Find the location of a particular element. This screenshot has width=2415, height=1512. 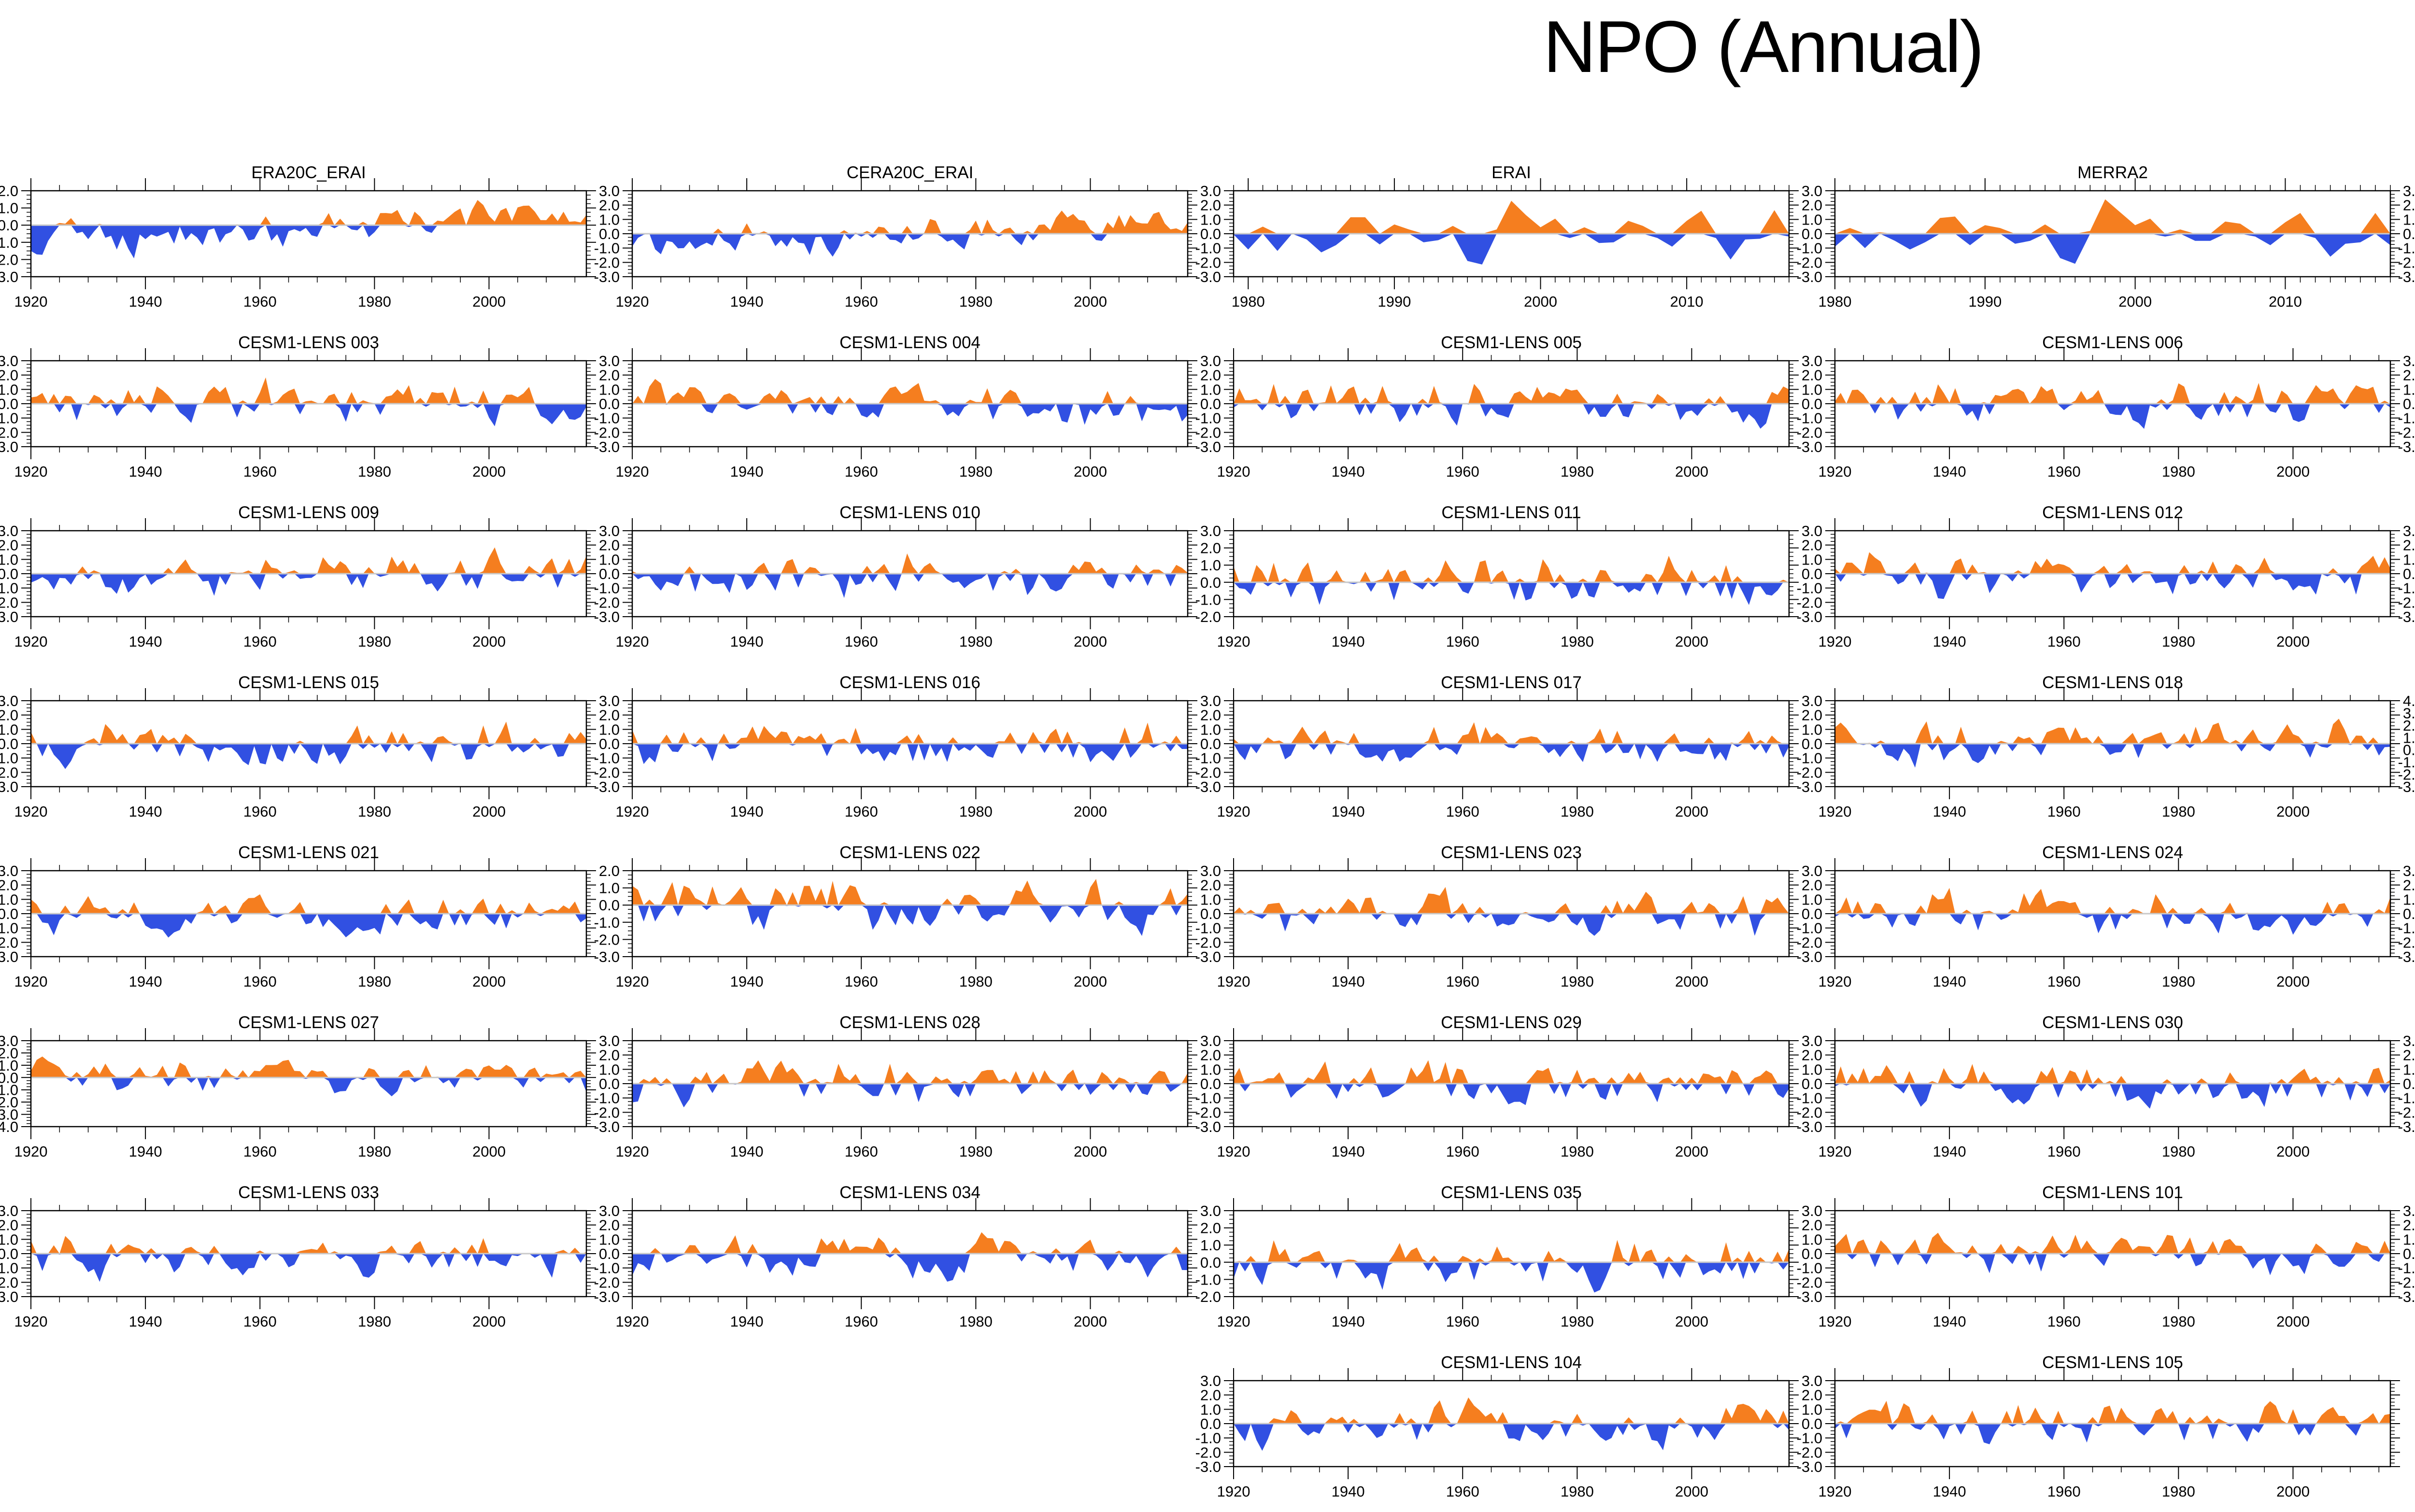

panel-title: CESM1-LENS 023 is located at coordinates (1511, 852).